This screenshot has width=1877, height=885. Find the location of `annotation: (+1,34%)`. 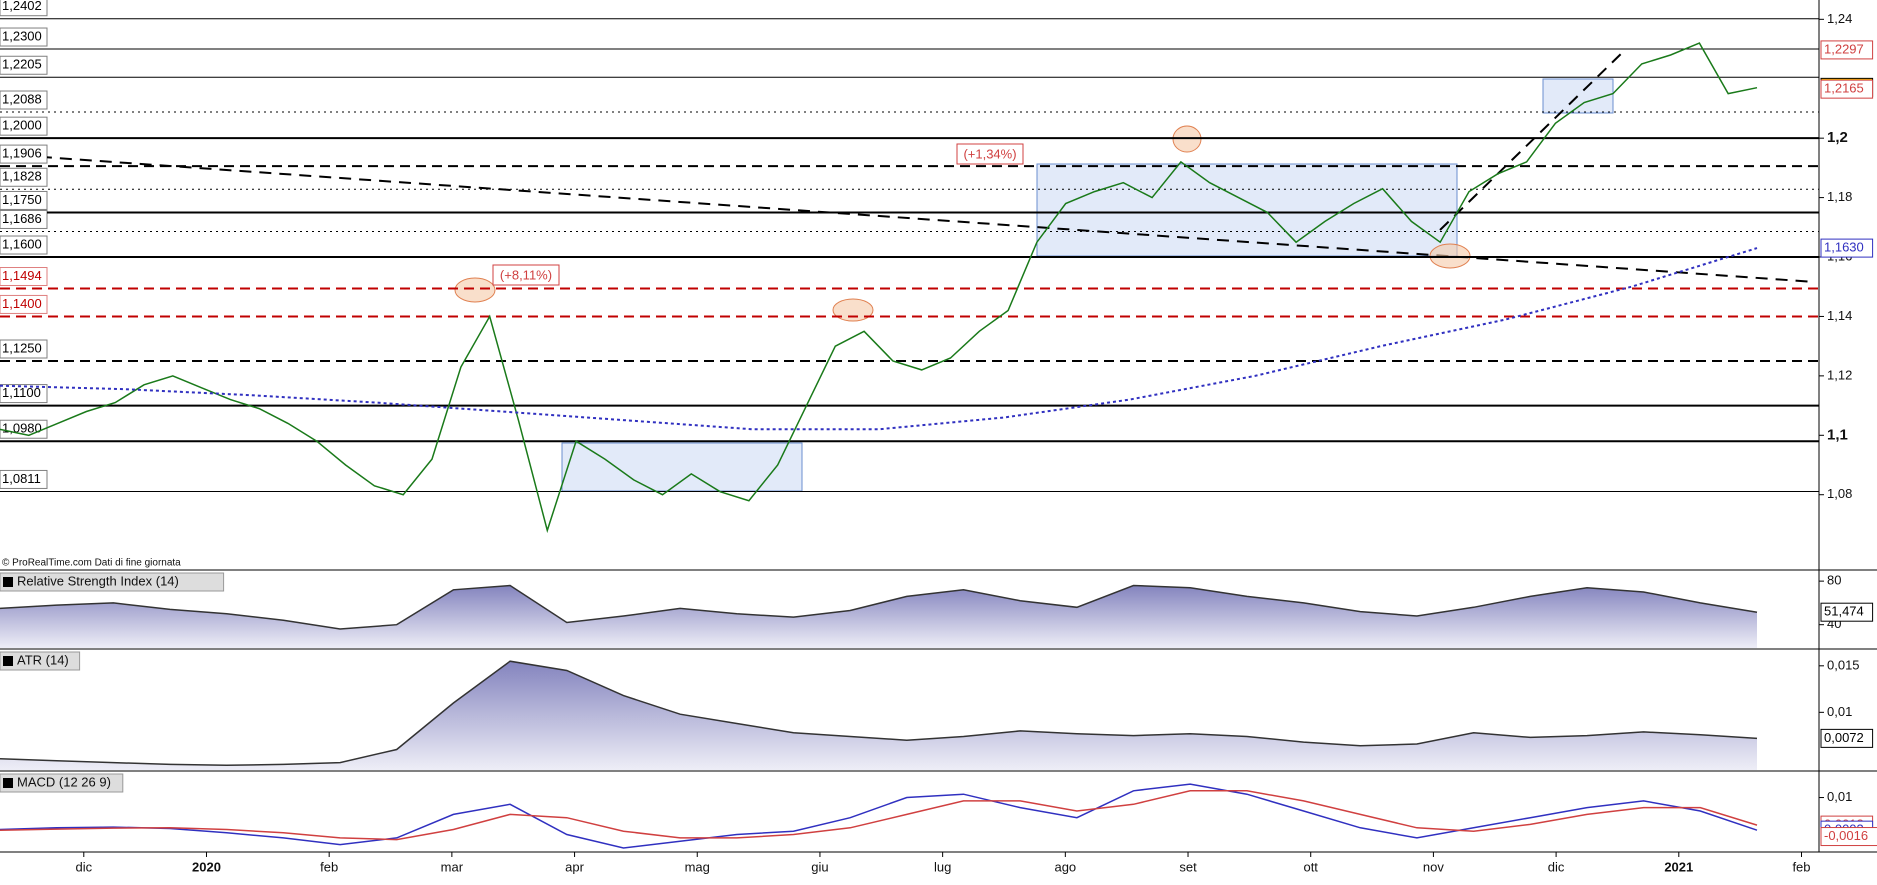

annotation: (+1,34%) is located at coordinates (989, 153).